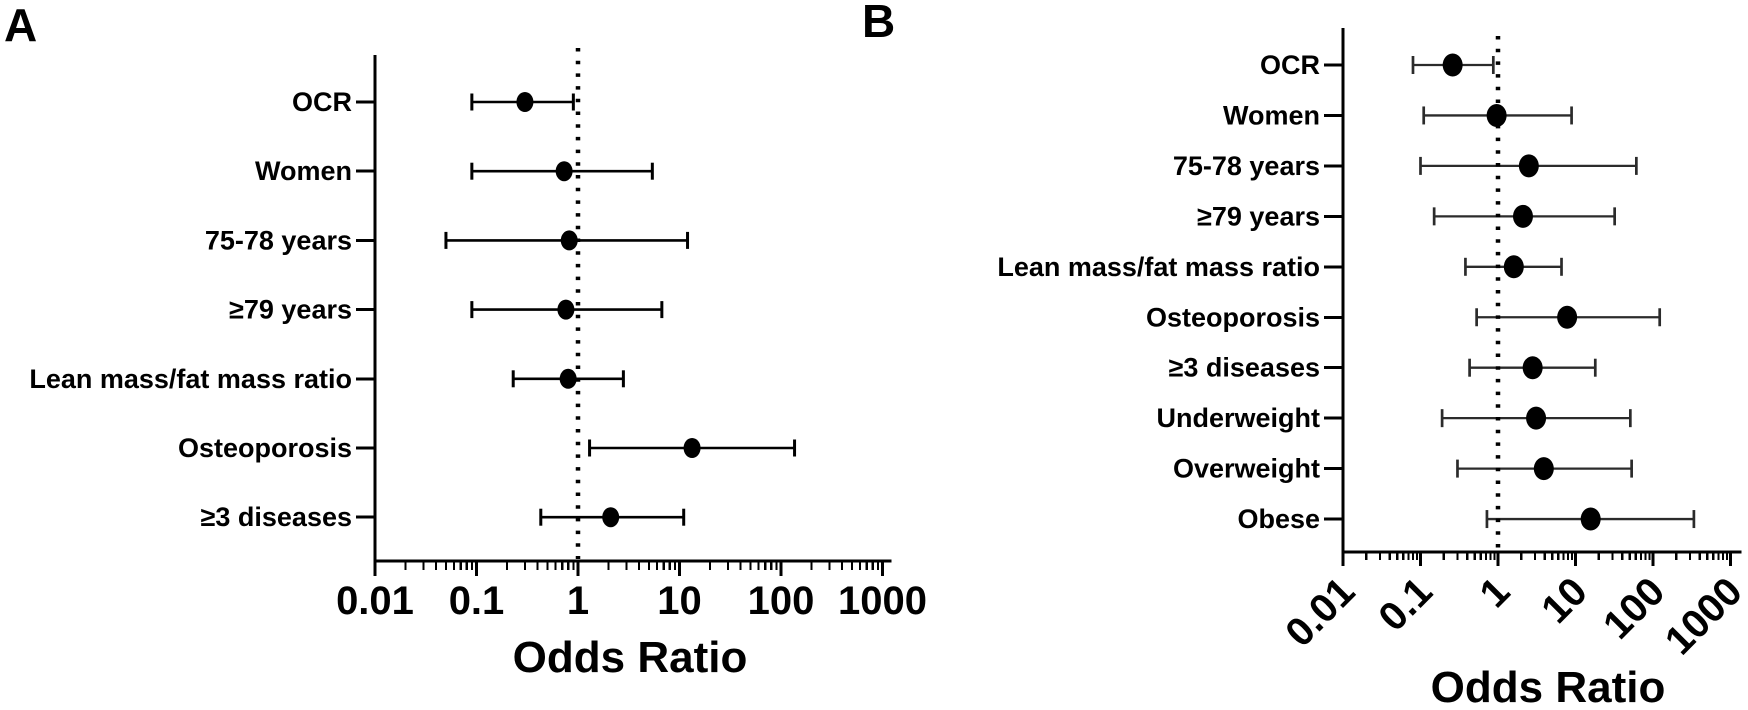  I want to click on category-label: Overweight, so click(1246, 469).